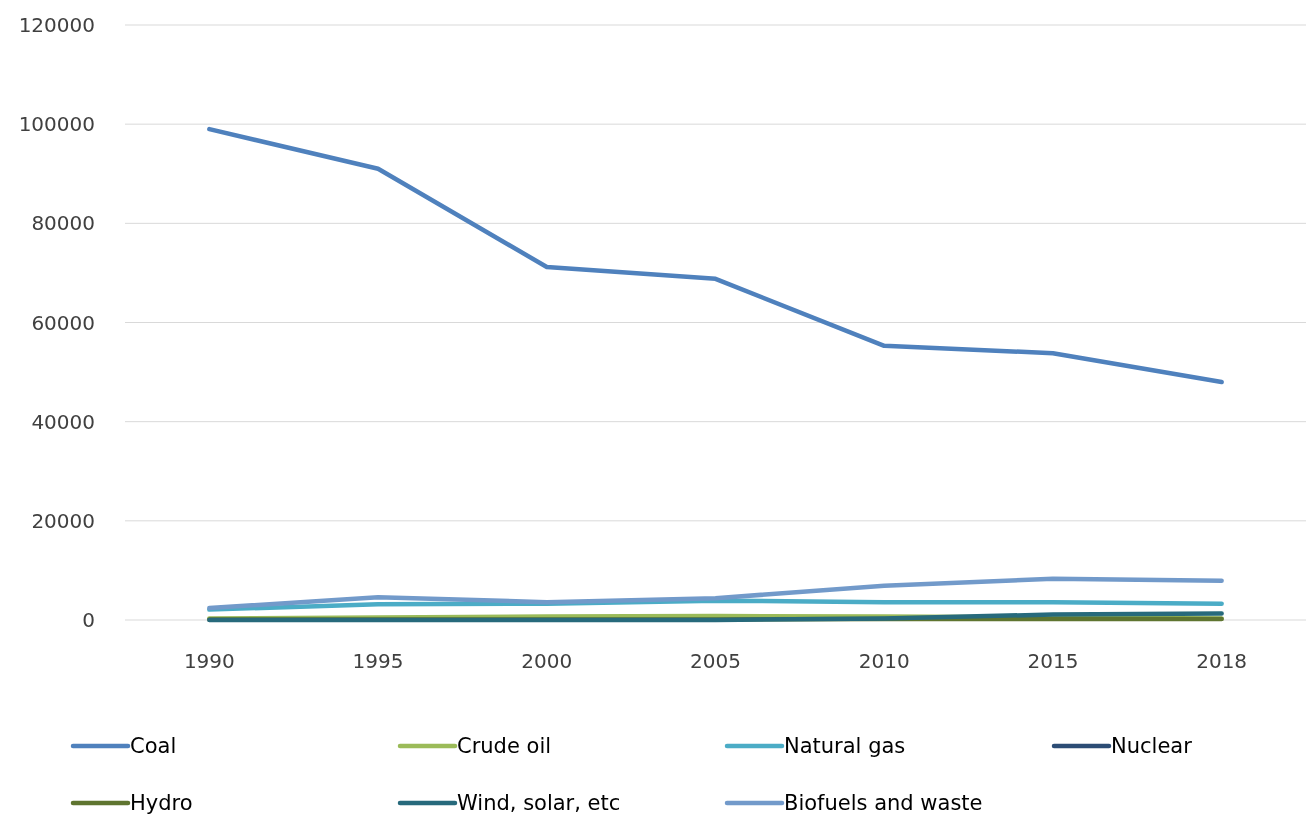 The height and width of the screenshot is (818, 1306). What do you see at coordinates (1152, 746) in the screenshot?
I see `legend-label: Nuclear` at bounding box center [1152, 746].